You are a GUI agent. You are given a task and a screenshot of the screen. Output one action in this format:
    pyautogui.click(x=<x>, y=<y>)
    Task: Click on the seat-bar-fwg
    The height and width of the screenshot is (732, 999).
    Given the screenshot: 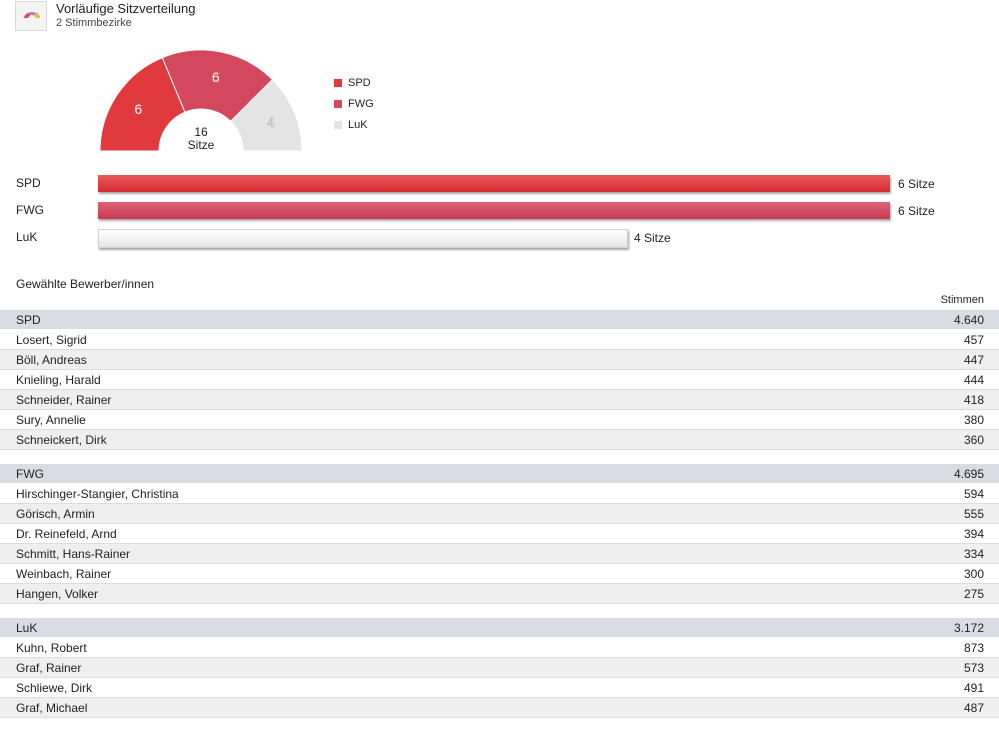 What is the action you would take?
    pyautogui.click(x=494, y=210)
    